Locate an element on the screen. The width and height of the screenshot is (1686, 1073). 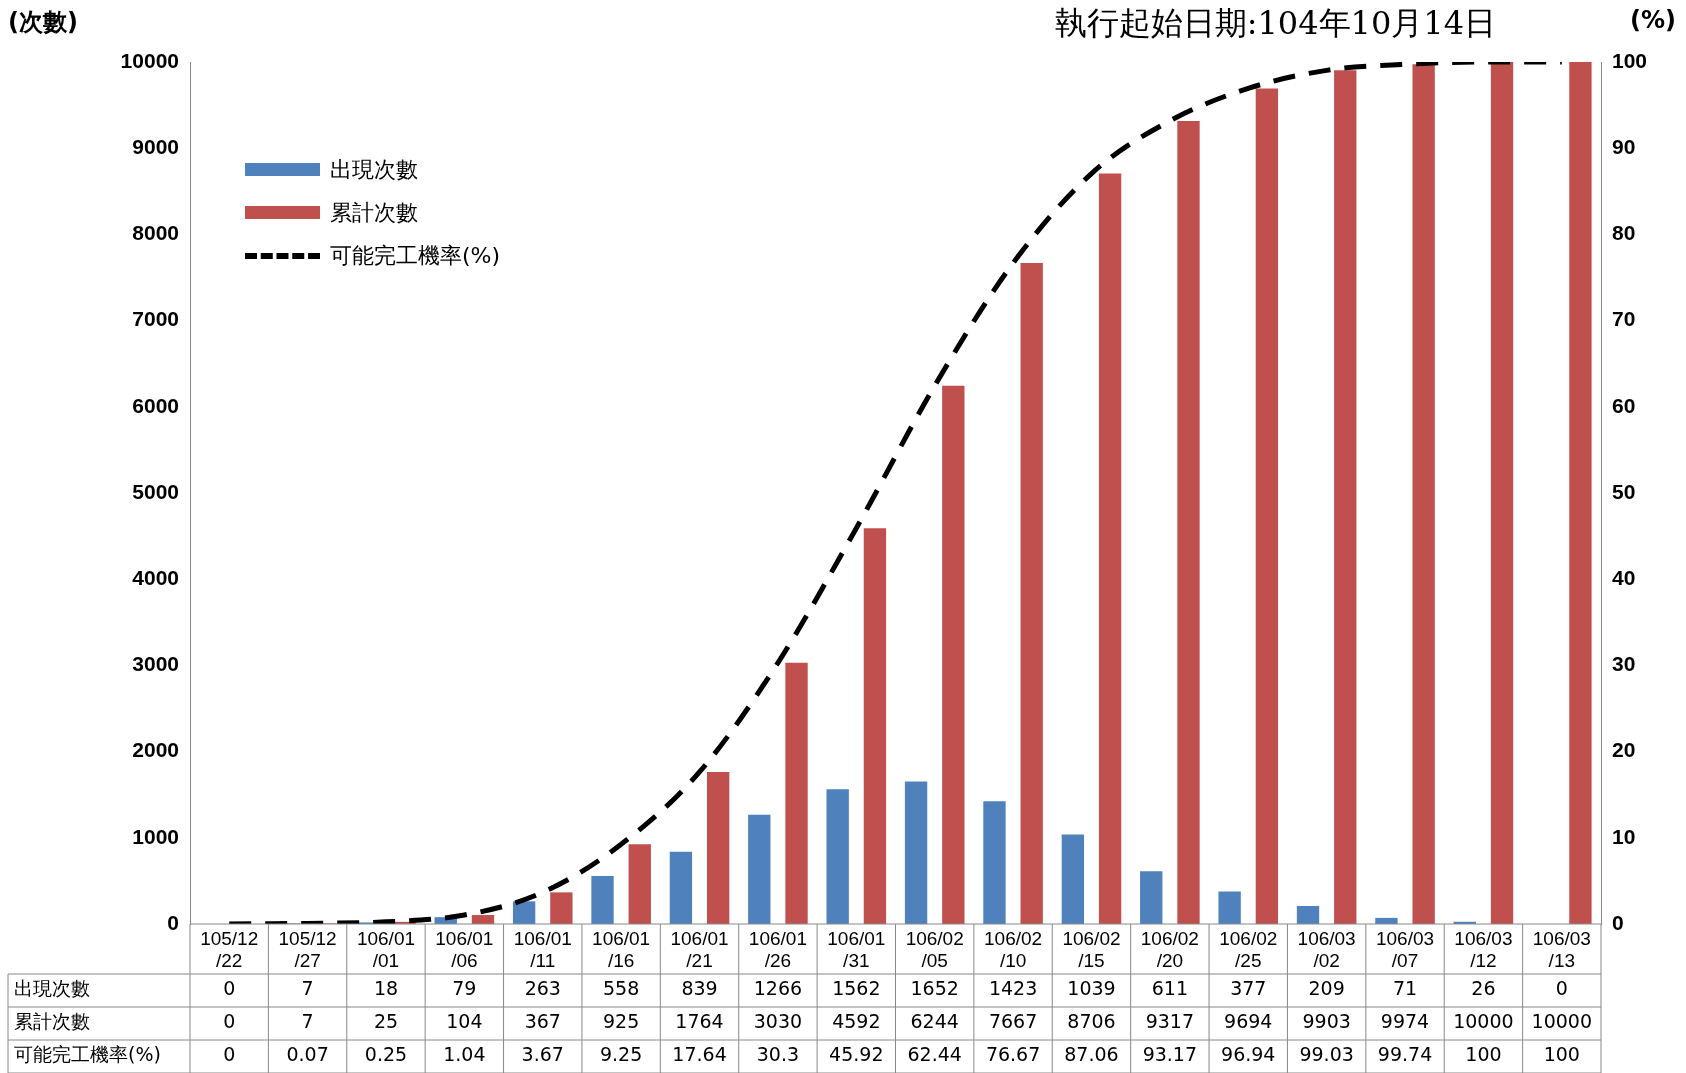
data-label: 209 is located at coordinates (1326, 988).